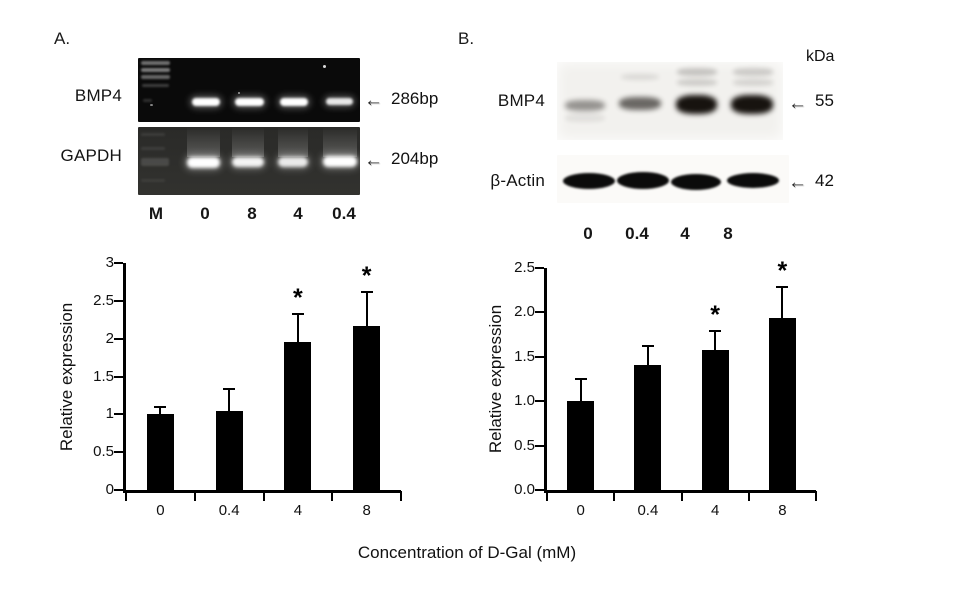 The height and width of the screenshot is (595, 960). Describe the element at coordinates (109, 414) in the screenshot. I see `y-tick-label: 1` at that location.